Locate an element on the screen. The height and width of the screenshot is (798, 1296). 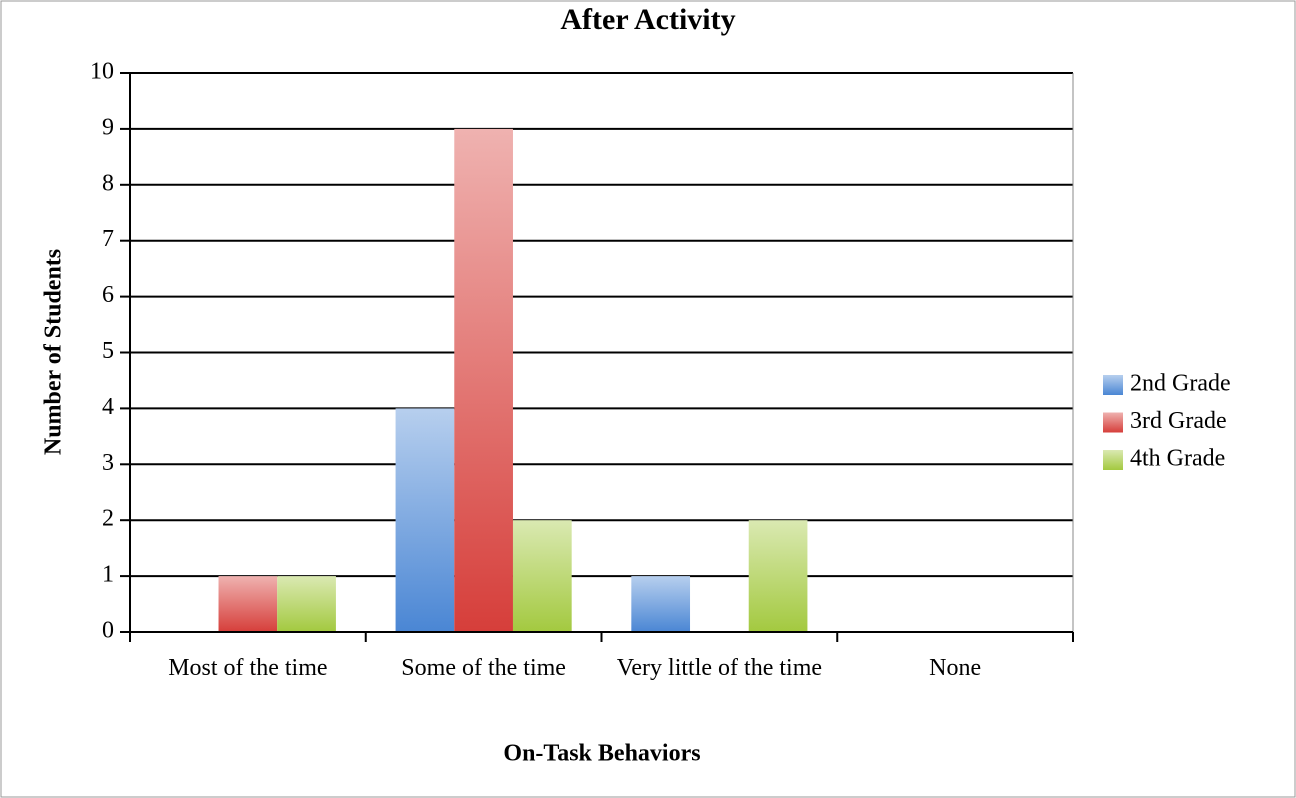
x-axis-label: On-Task Behaviors is located at coordinates (601, 754).